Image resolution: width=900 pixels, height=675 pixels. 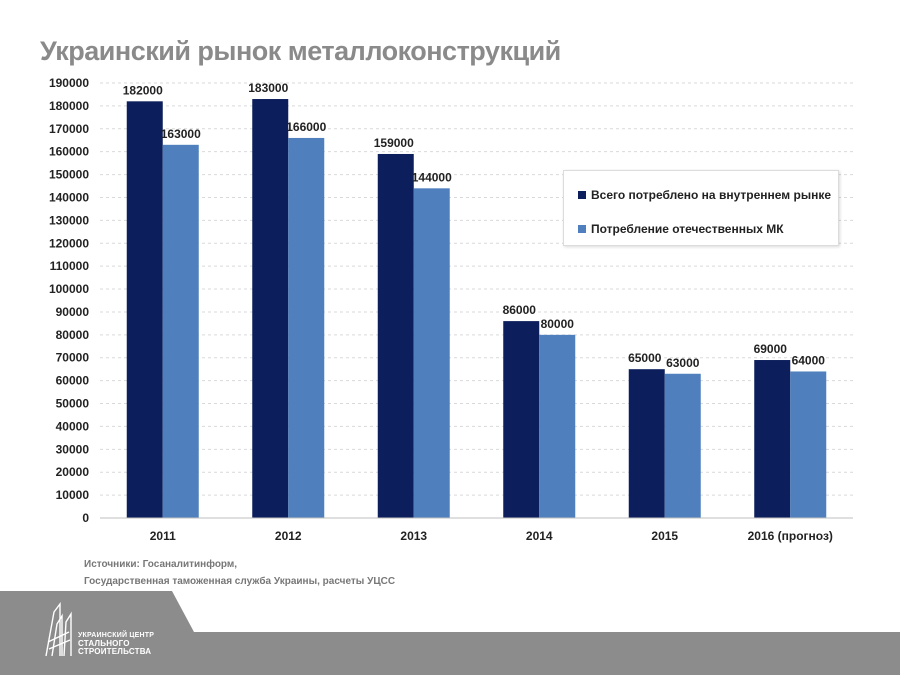 What do you see at coordinates (664, 536) in the screenshot?
I see `x-category-label: 2015` at bounding box center [664, 536].